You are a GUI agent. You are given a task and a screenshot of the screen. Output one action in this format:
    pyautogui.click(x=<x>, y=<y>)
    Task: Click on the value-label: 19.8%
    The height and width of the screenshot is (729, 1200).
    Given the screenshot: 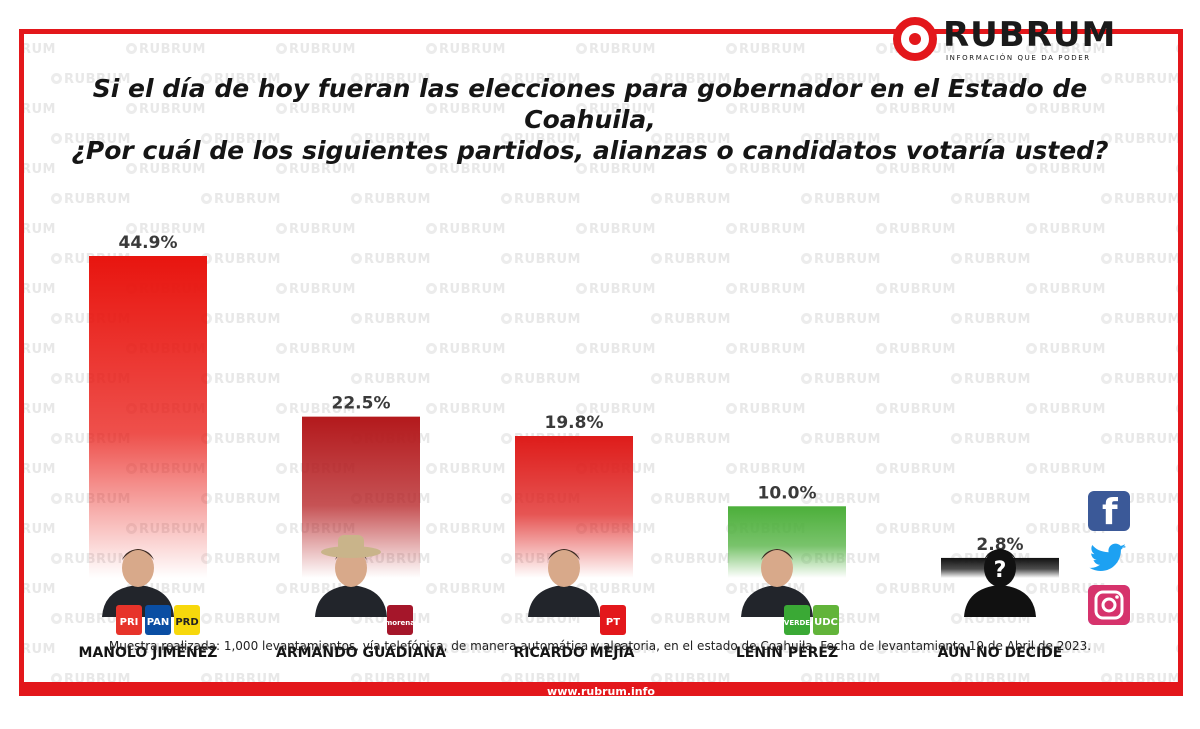 What is the action you would take?
    pyautogui.click(x=574, y=423)
    